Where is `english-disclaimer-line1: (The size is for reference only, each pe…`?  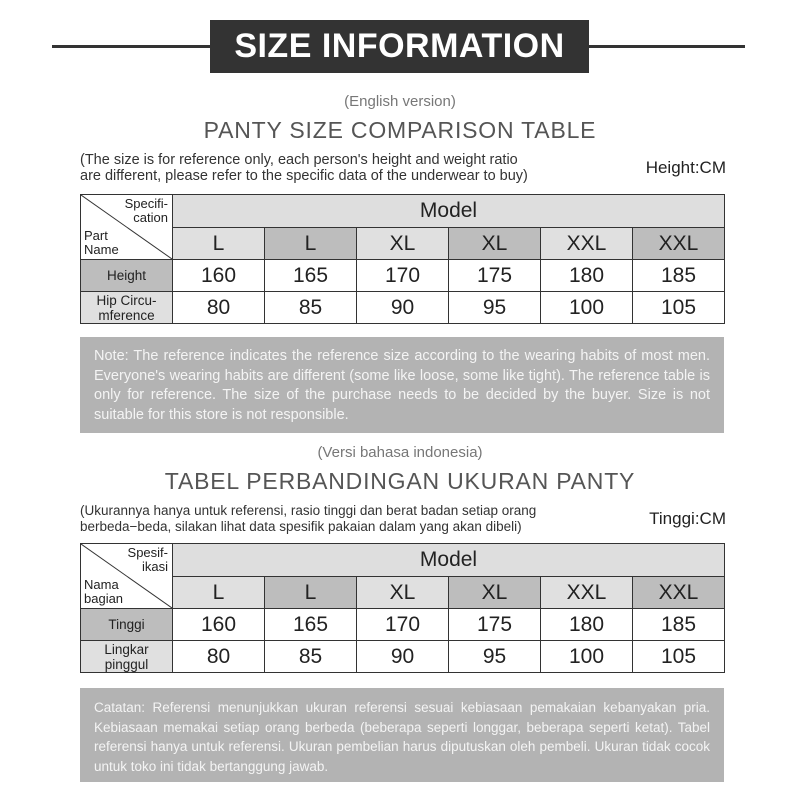
english-disclaimer-line1: (The size is for reference only, each pe… is located at coordinates (299, 160).